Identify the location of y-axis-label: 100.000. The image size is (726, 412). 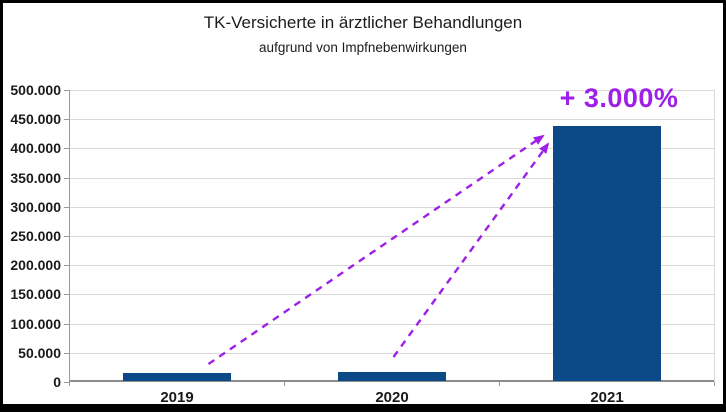
(35, 324).